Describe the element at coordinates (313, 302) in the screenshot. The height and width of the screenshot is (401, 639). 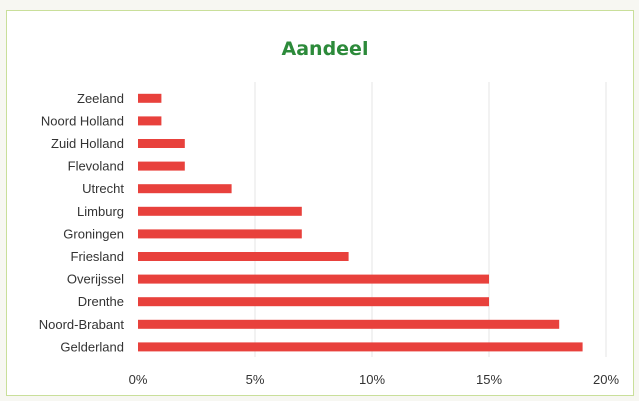
I see `bar-drenthe` at that location.